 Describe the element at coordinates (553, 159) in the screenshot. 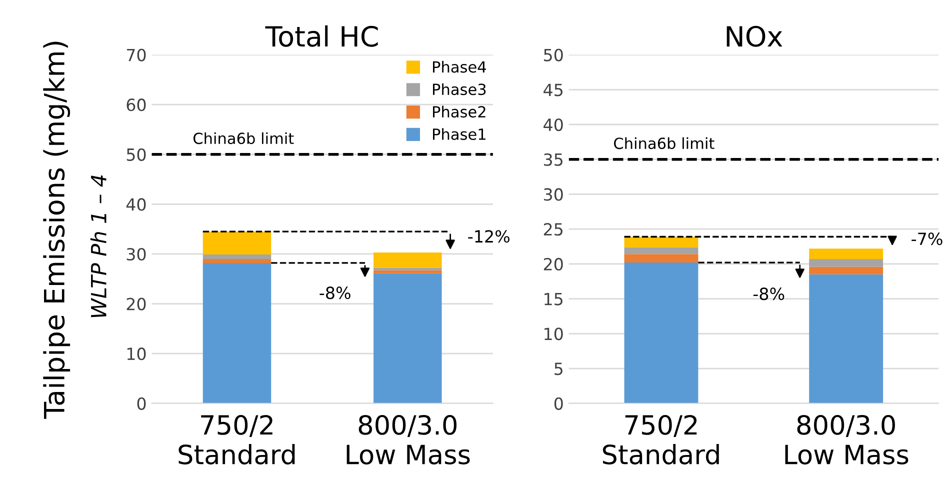

I see `y-tick-label: 35` at that location.